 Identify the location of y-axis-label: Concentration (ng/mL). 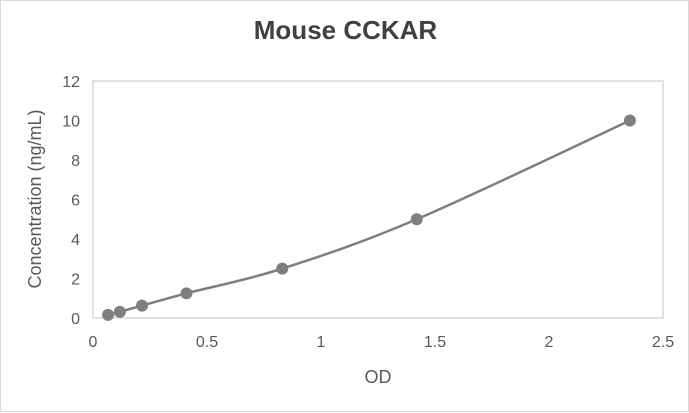
(35, 198).